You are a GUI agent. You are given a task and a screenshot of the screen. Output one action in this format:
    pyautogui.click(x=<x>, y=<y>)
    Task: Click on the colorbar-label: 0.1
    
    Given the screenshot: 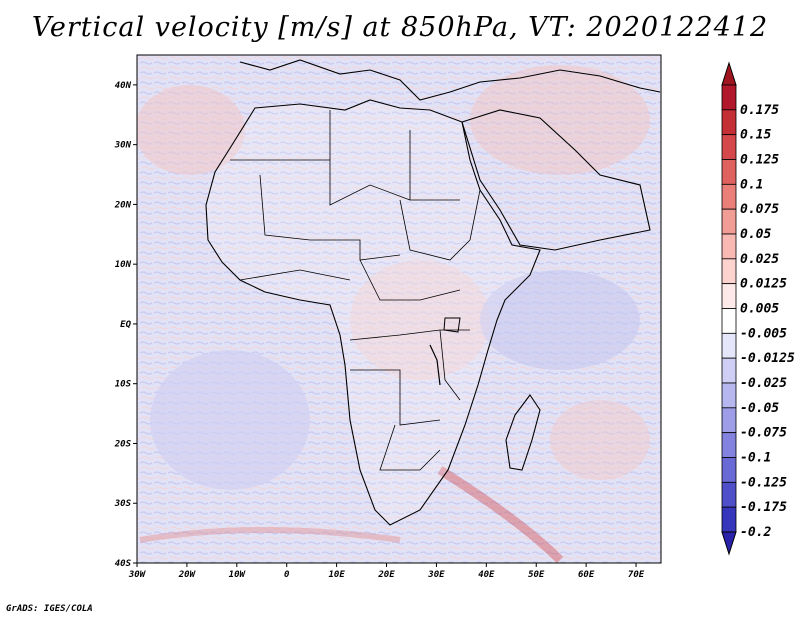 What is the action you would take?
    pyautogui.click(x=751, y=184)
    